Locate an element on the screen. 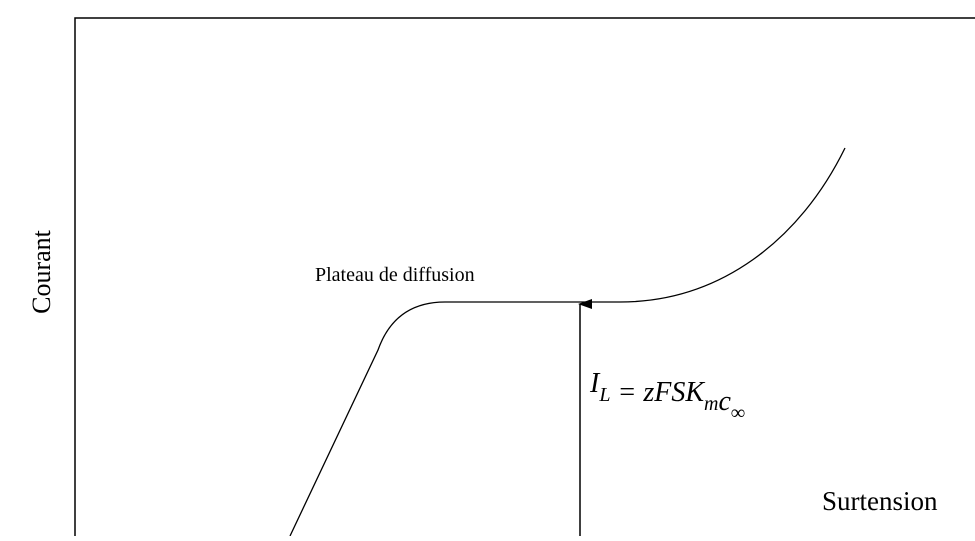  formula: IL = zFSKmc∞ is located at coordinates (667, 396).